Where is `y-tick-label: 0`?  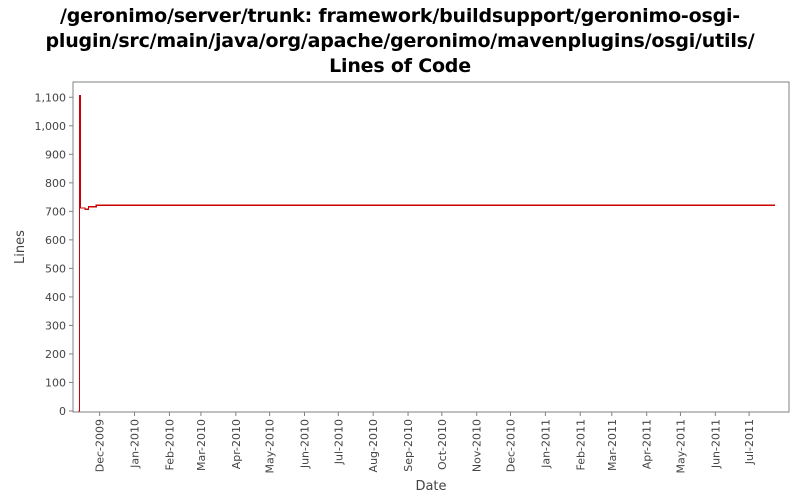 y-tick-label: 0 is located at coordinates (62, 411).